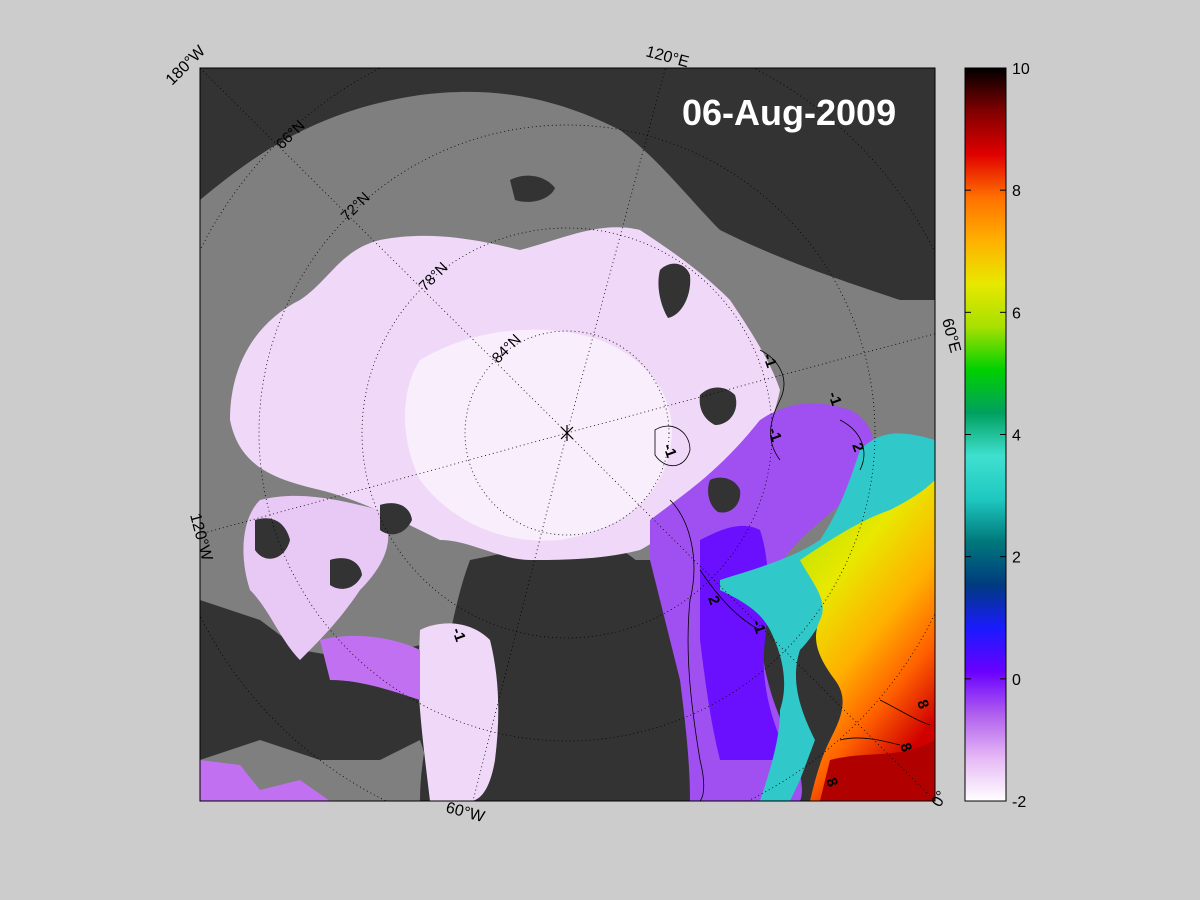 This screenshot has height=900, width=1200. I want to click on sw-purple, so click(265, 780).